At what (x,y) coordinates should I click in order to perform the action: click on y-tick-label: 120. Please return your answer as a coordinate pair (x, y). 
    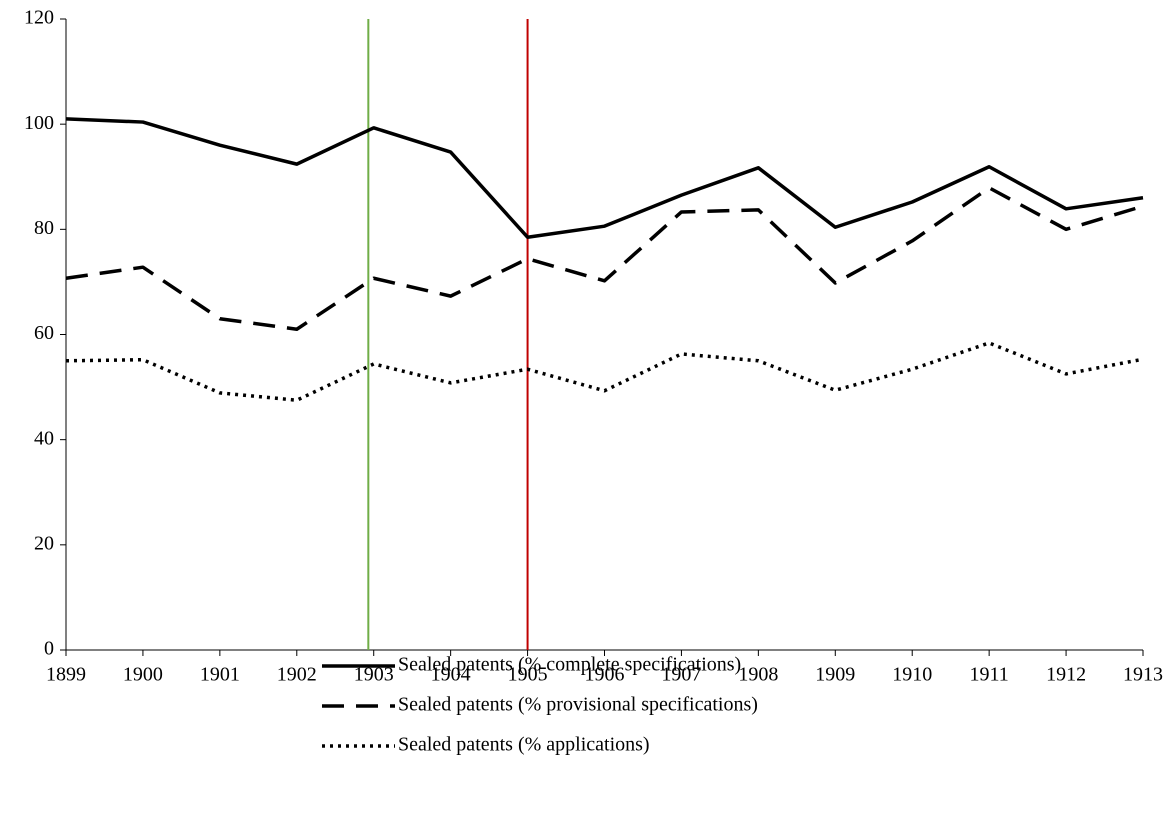
    Looking at the image, I should click on (39, 18).